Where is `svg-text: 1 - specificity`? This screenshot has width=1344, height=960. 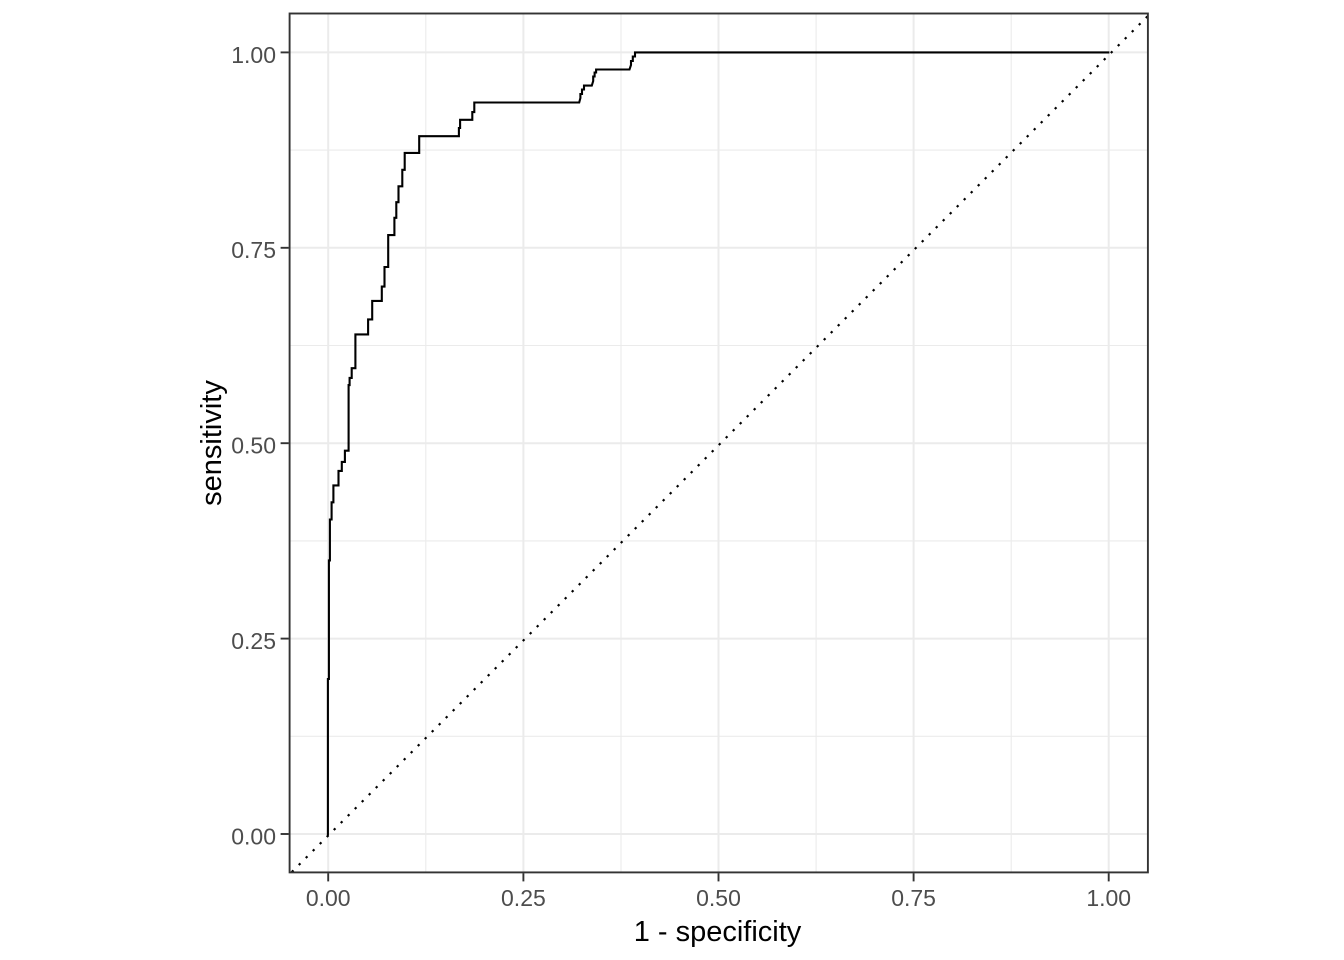
svg-text: 1 - specificity is located at coordinates (718, 932).